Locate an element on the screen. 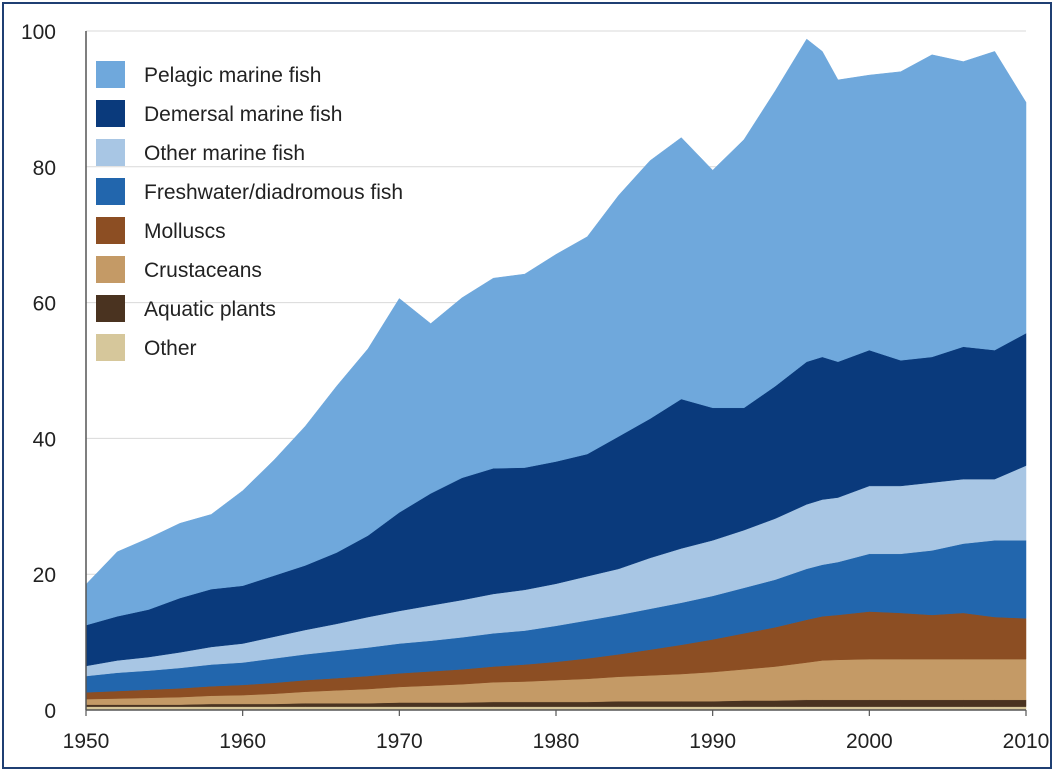 The width and height of the screenshot is (1058, 775). y-tick-label: 100 is located at coordinates (38, 32).